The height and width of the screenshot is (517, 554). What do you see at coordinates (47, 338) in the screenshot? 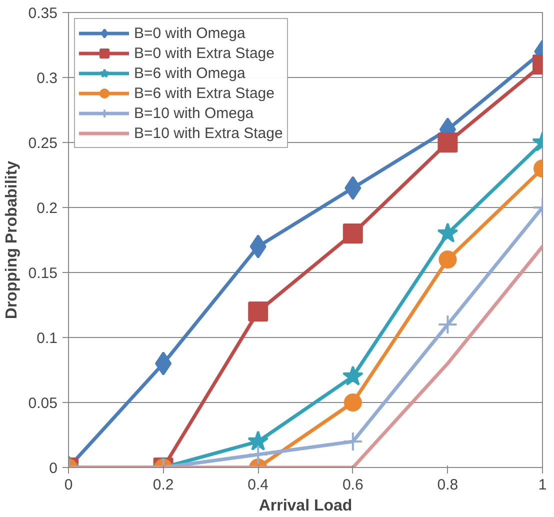
I see `y-tick-label: 0.1` at bounding box center [47, 338].